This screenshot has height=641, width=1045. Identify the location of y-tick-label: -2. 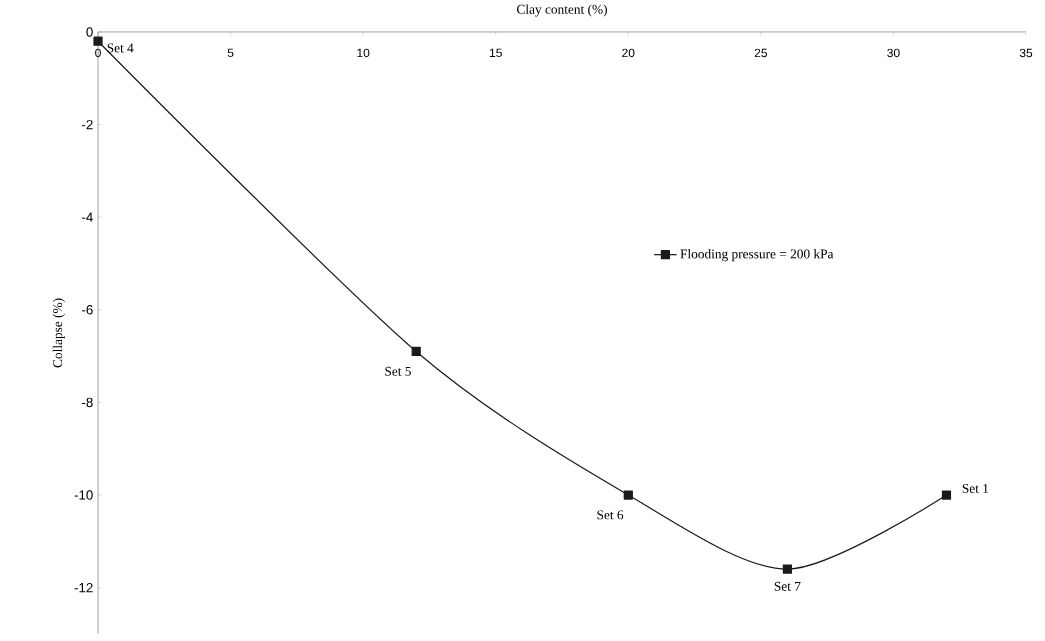
(87, 124).